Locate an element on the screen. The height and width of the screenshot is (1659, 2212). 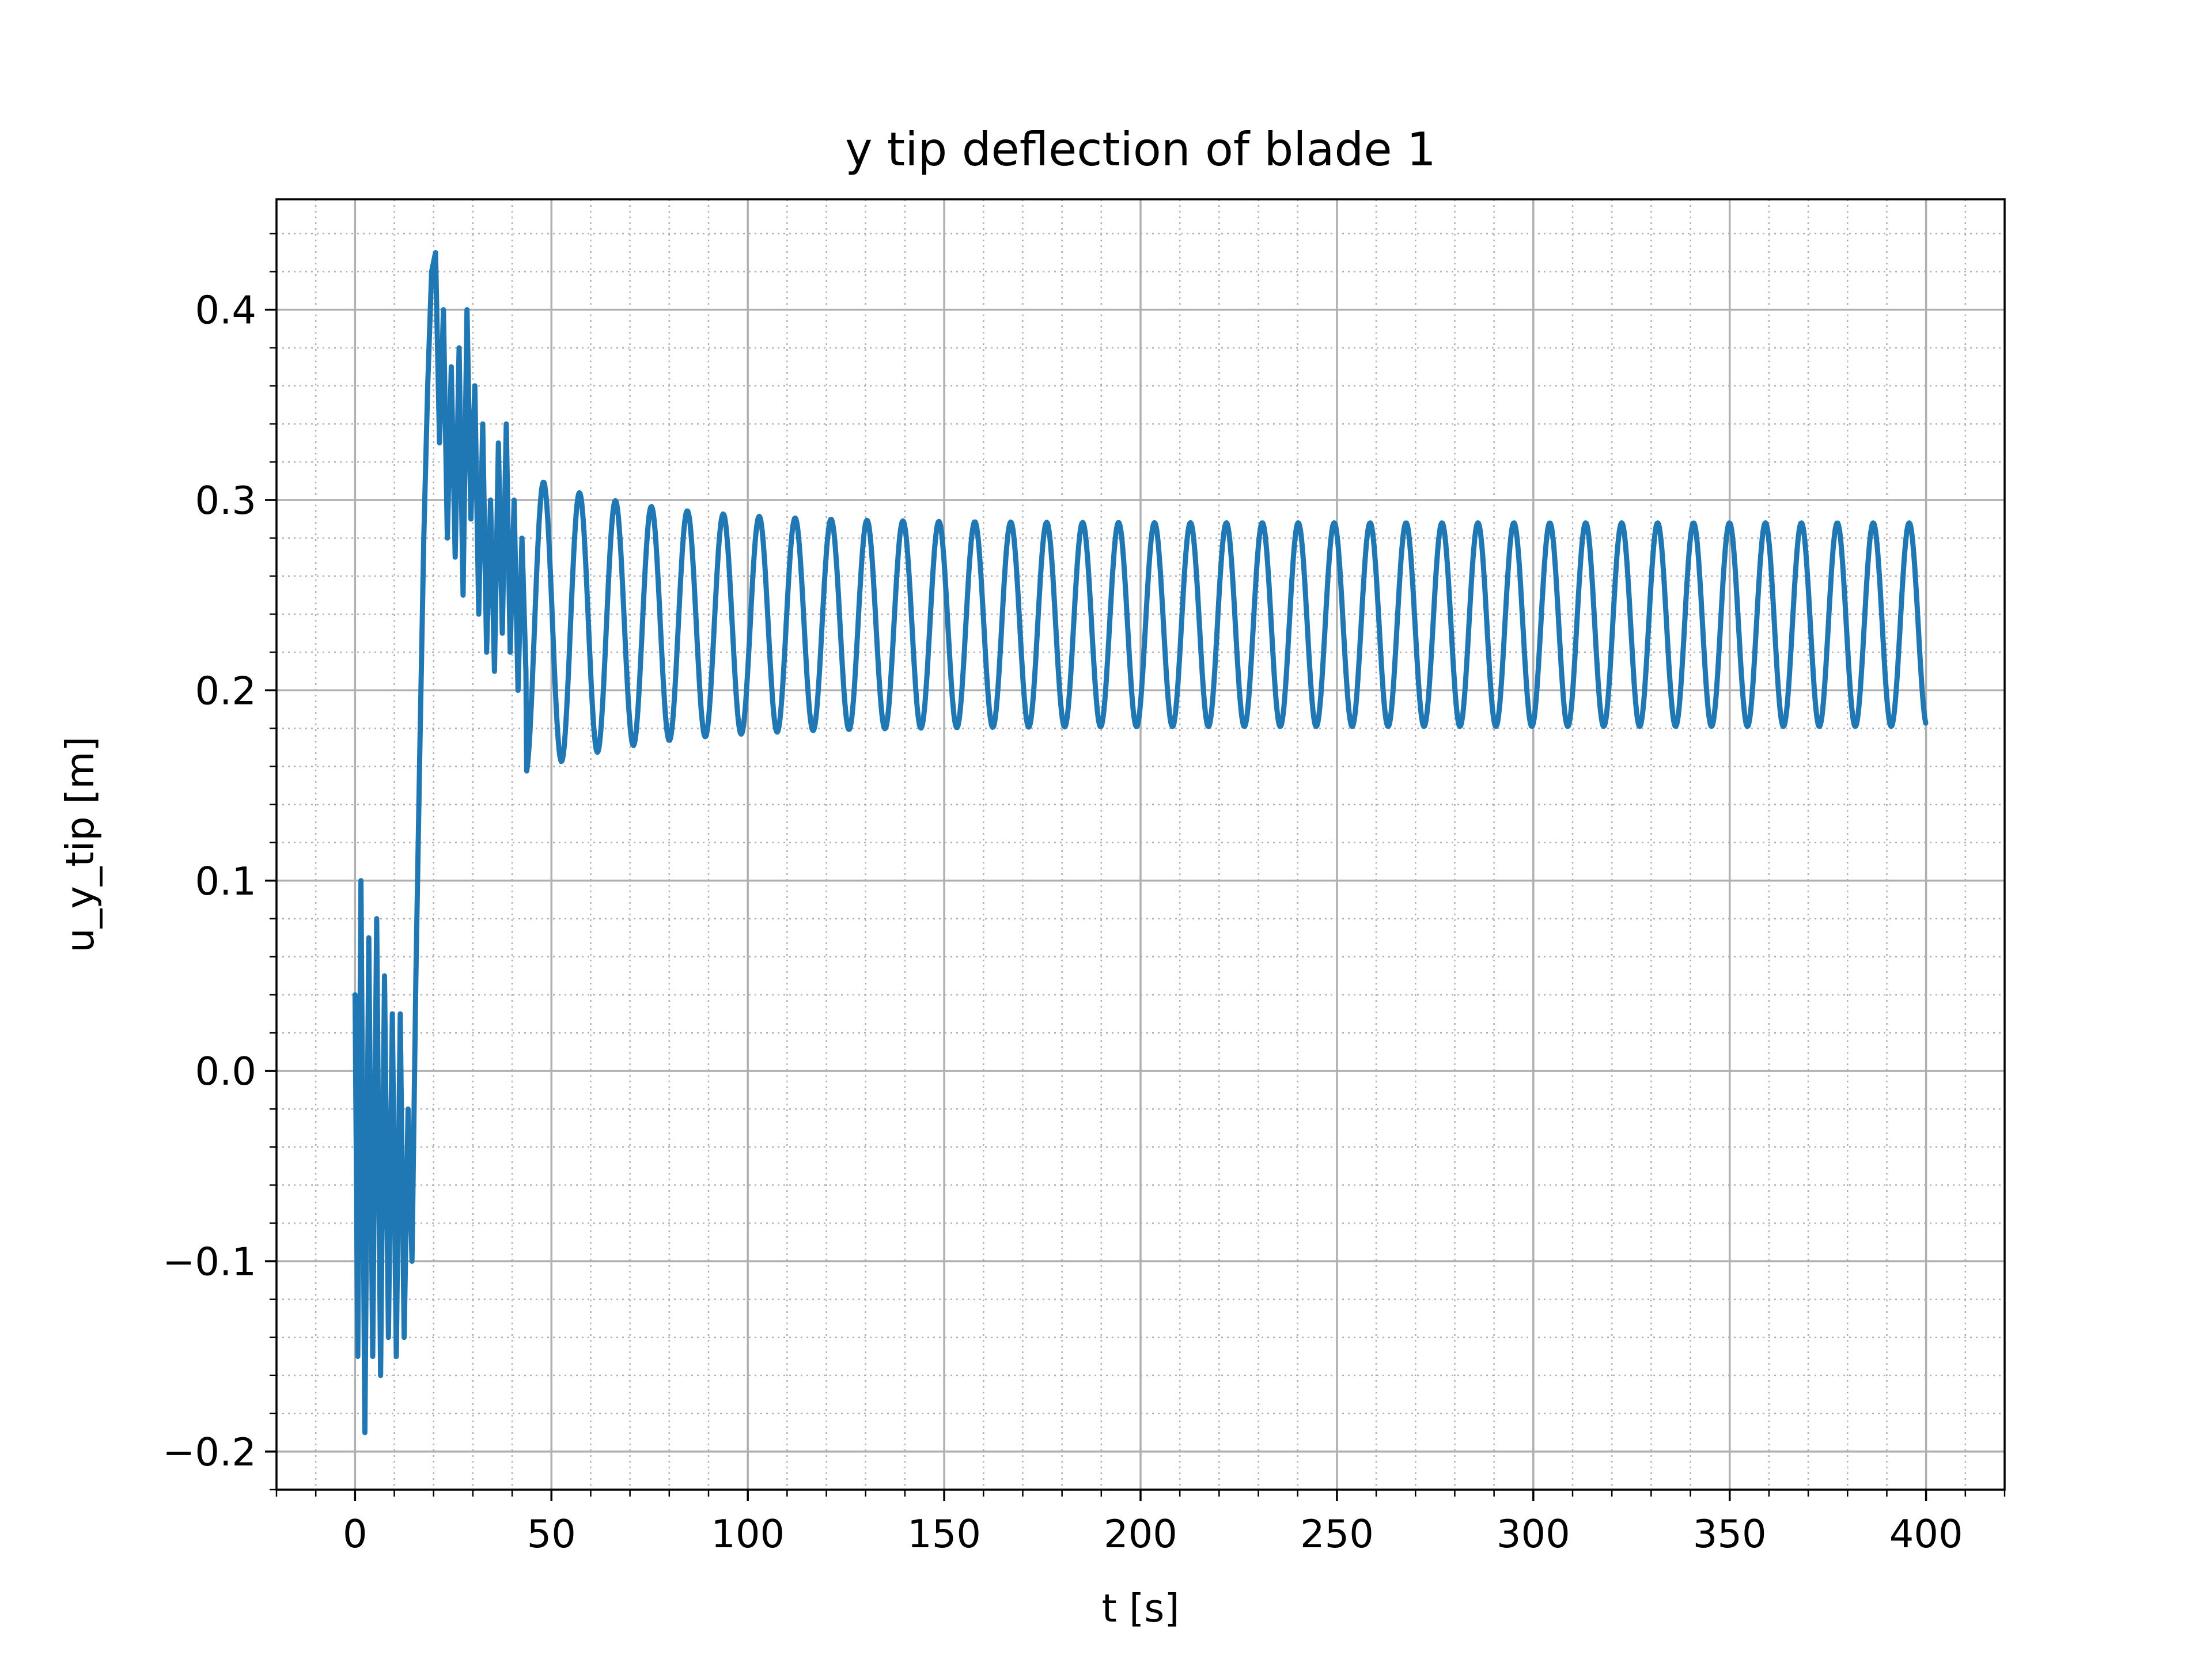
x-tick-label: 400 is located at coordinates (1926, 1534).